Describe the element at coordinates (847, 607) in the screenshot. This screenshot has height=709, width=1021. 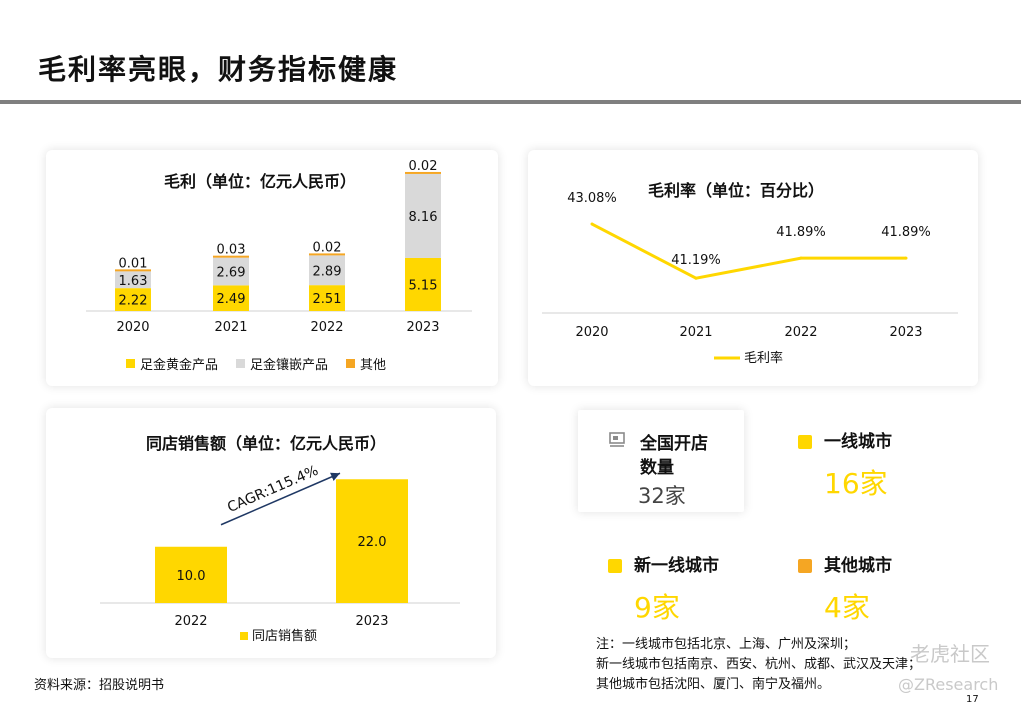
I see `other-cities-value: 4家` at that location.